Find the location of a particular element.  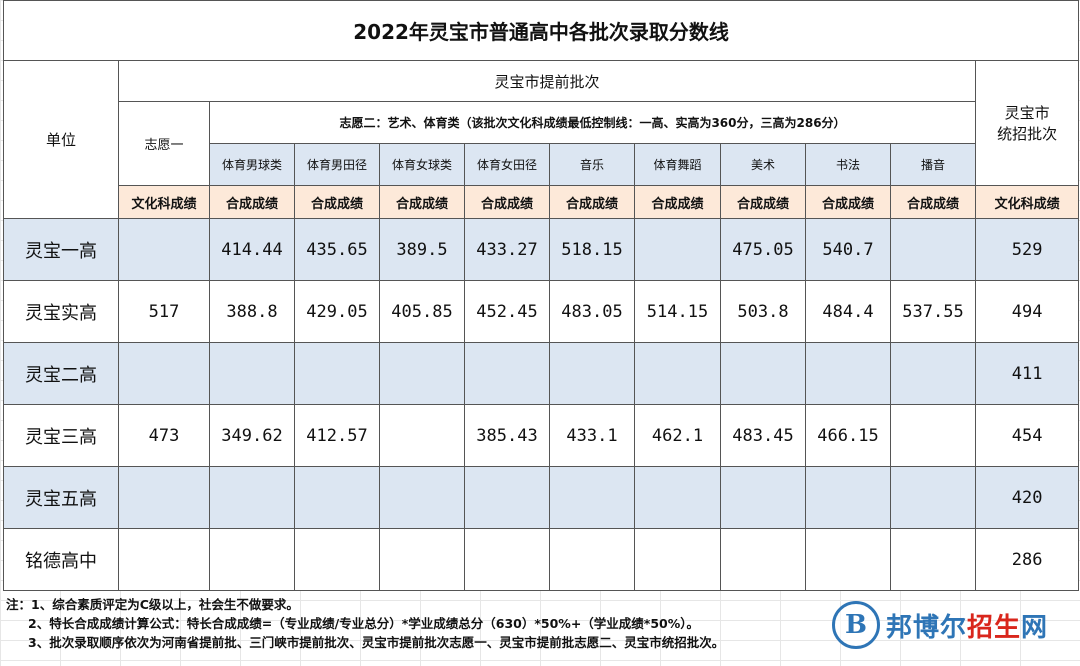

category-header: 书法 is located at coordinates (848, 164).